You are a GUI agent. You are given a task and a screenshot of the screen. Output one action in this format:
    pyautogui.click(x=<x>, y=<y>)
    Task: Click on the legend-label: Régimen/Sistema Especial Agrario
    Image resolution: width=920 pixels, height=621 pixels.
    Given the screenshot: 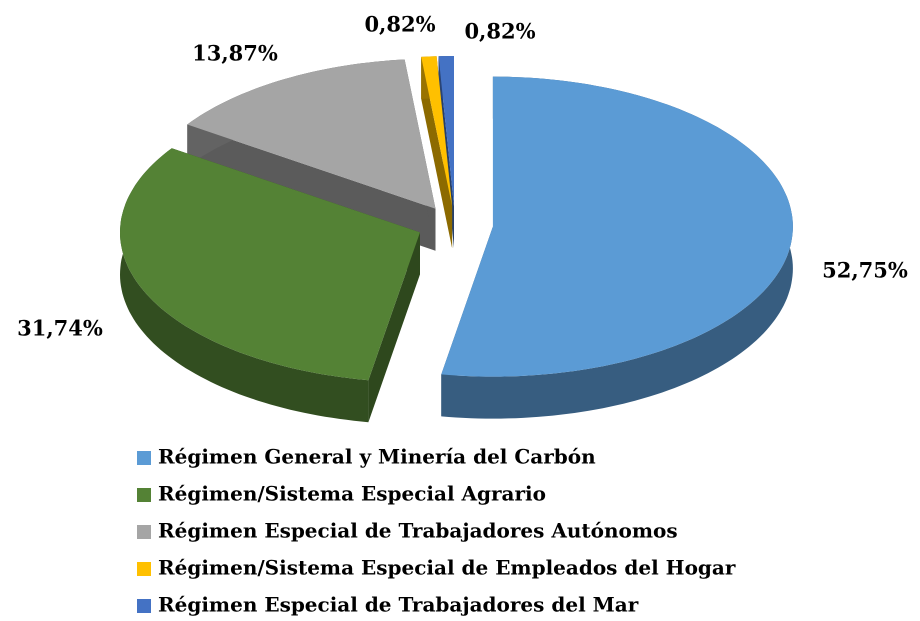 What is the action you would take?
    pyautogui.click(x=352, y=494)
    